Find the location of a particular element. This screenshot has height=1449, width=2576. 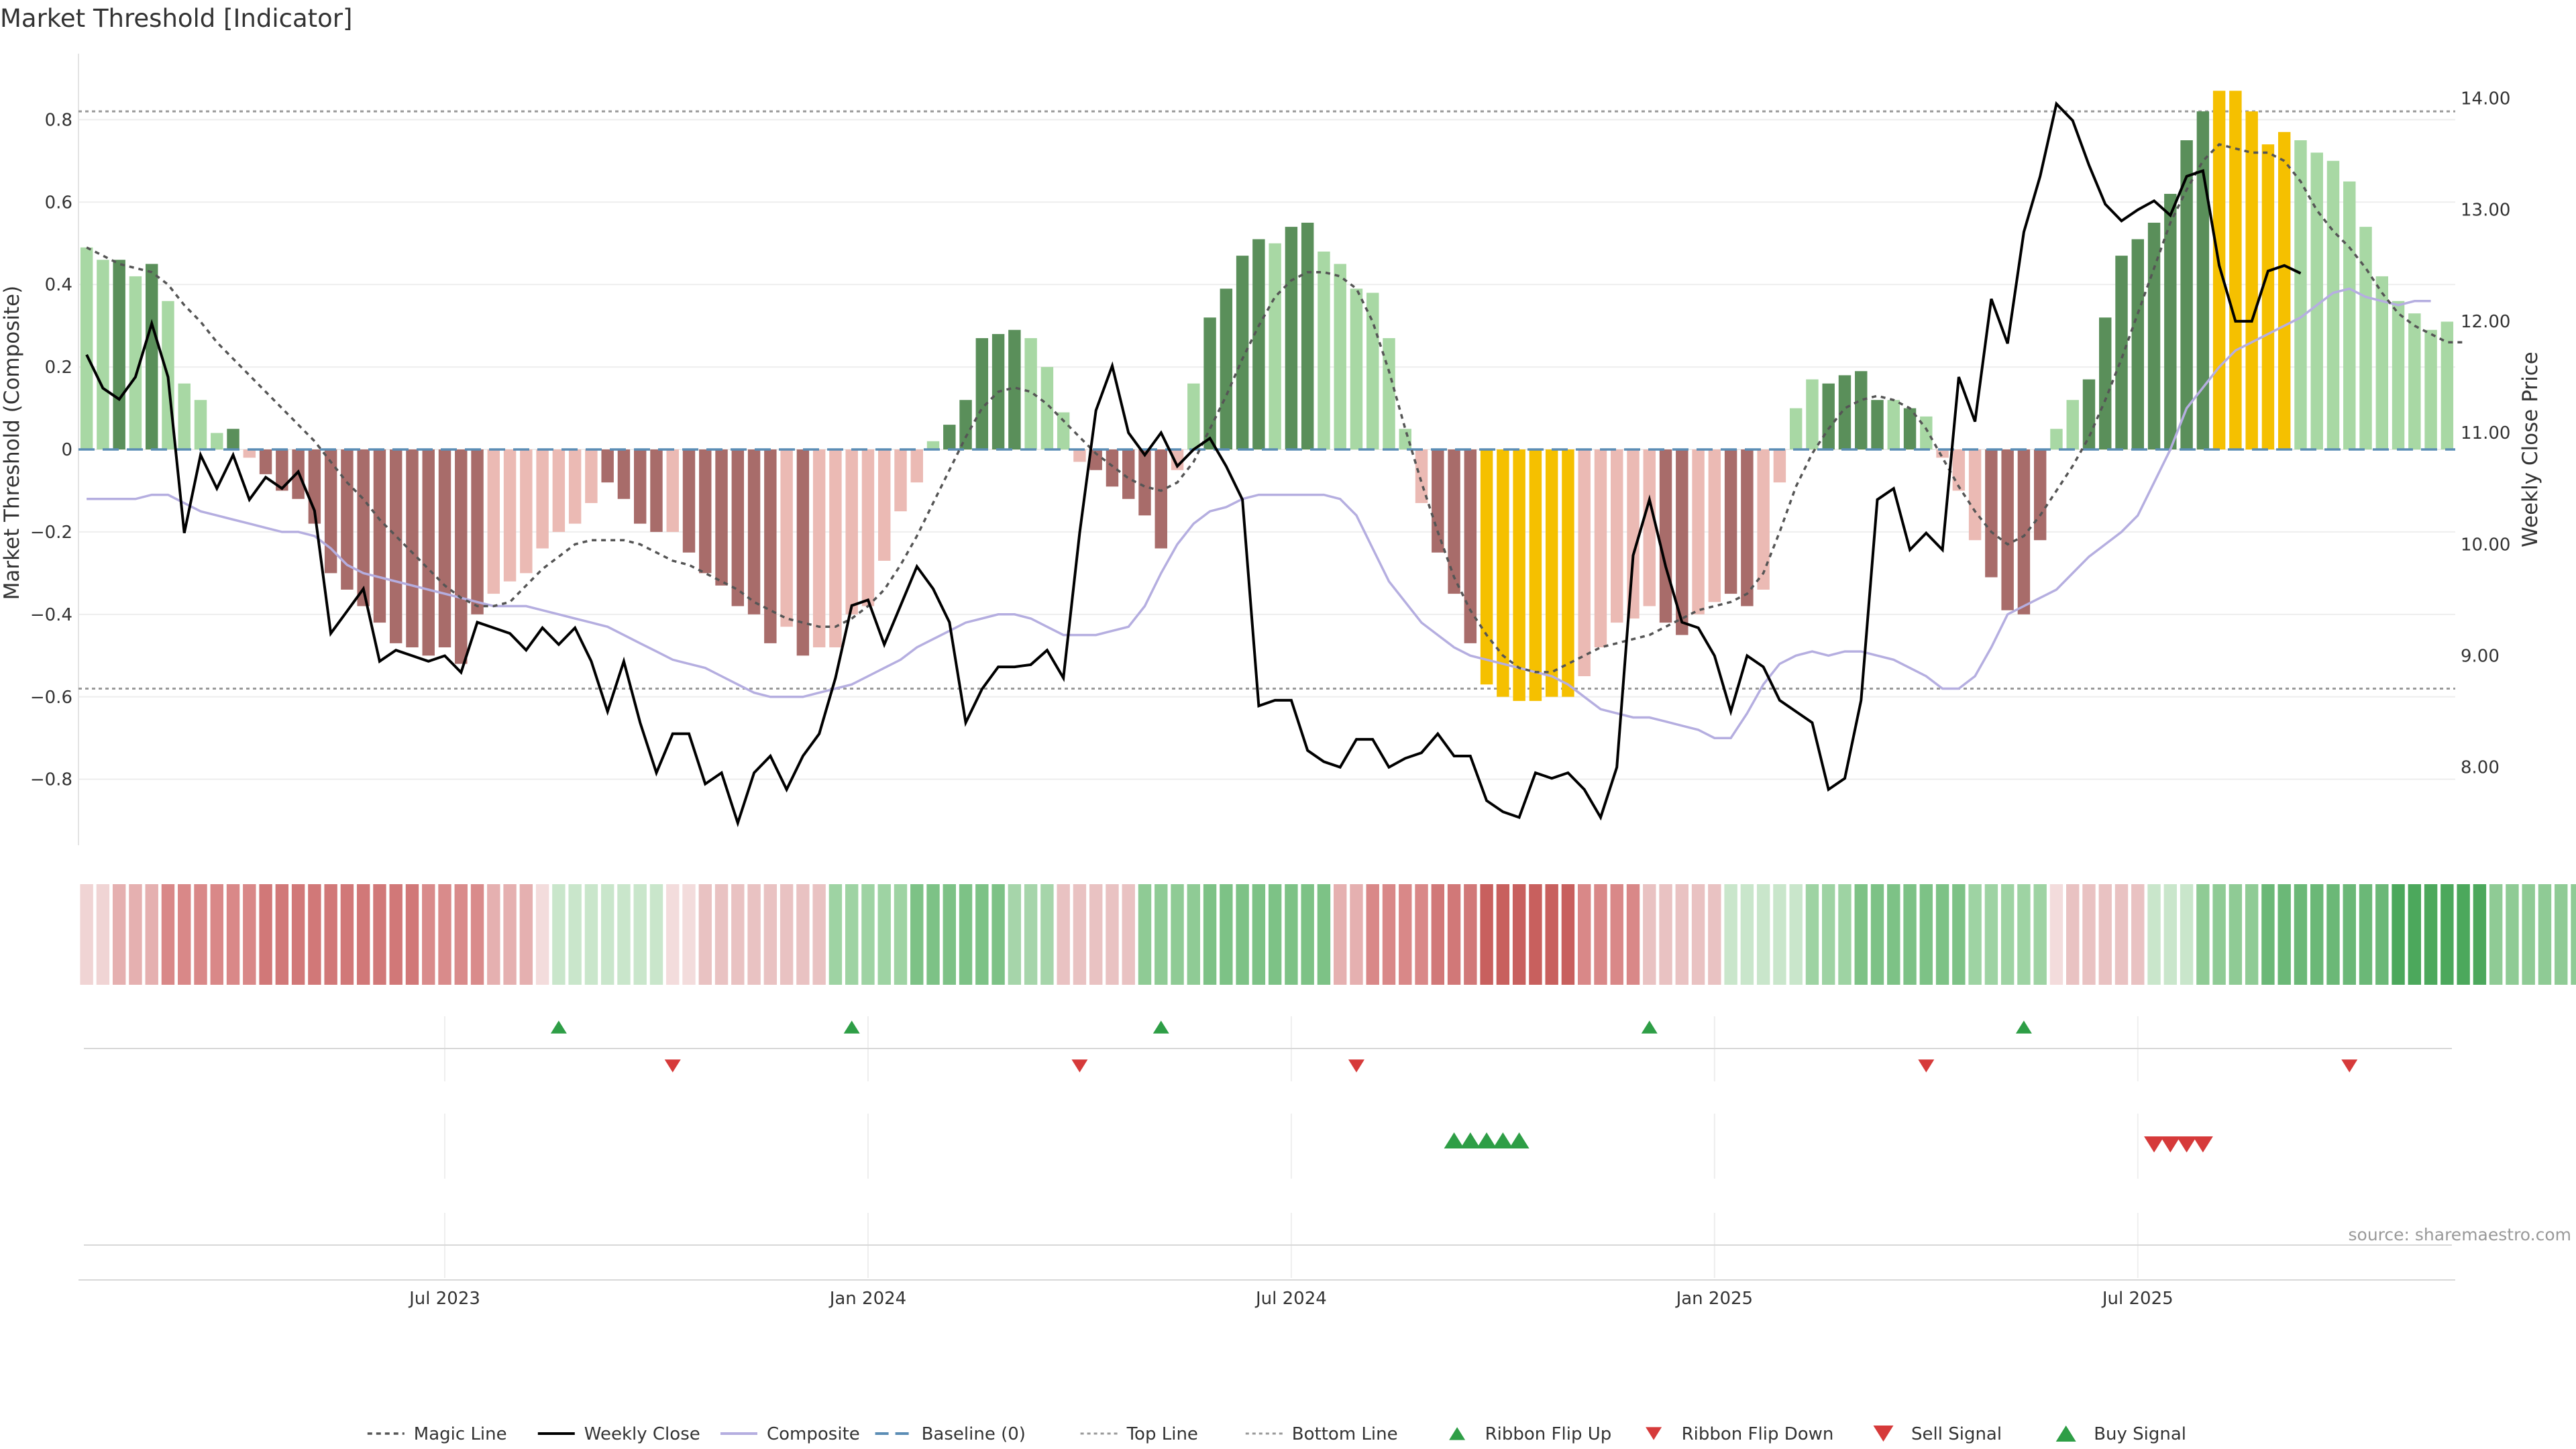

legend-item: Composite is located at coordinates (790, 1434).